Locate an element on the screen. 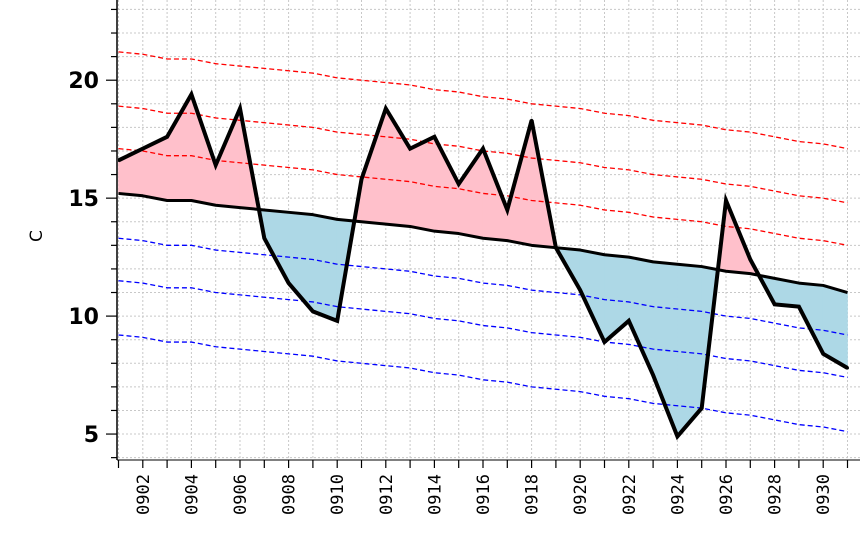 This screenshot has width=860, height=543. x-tick-label: 0922 is located at coordinates (630, 494).